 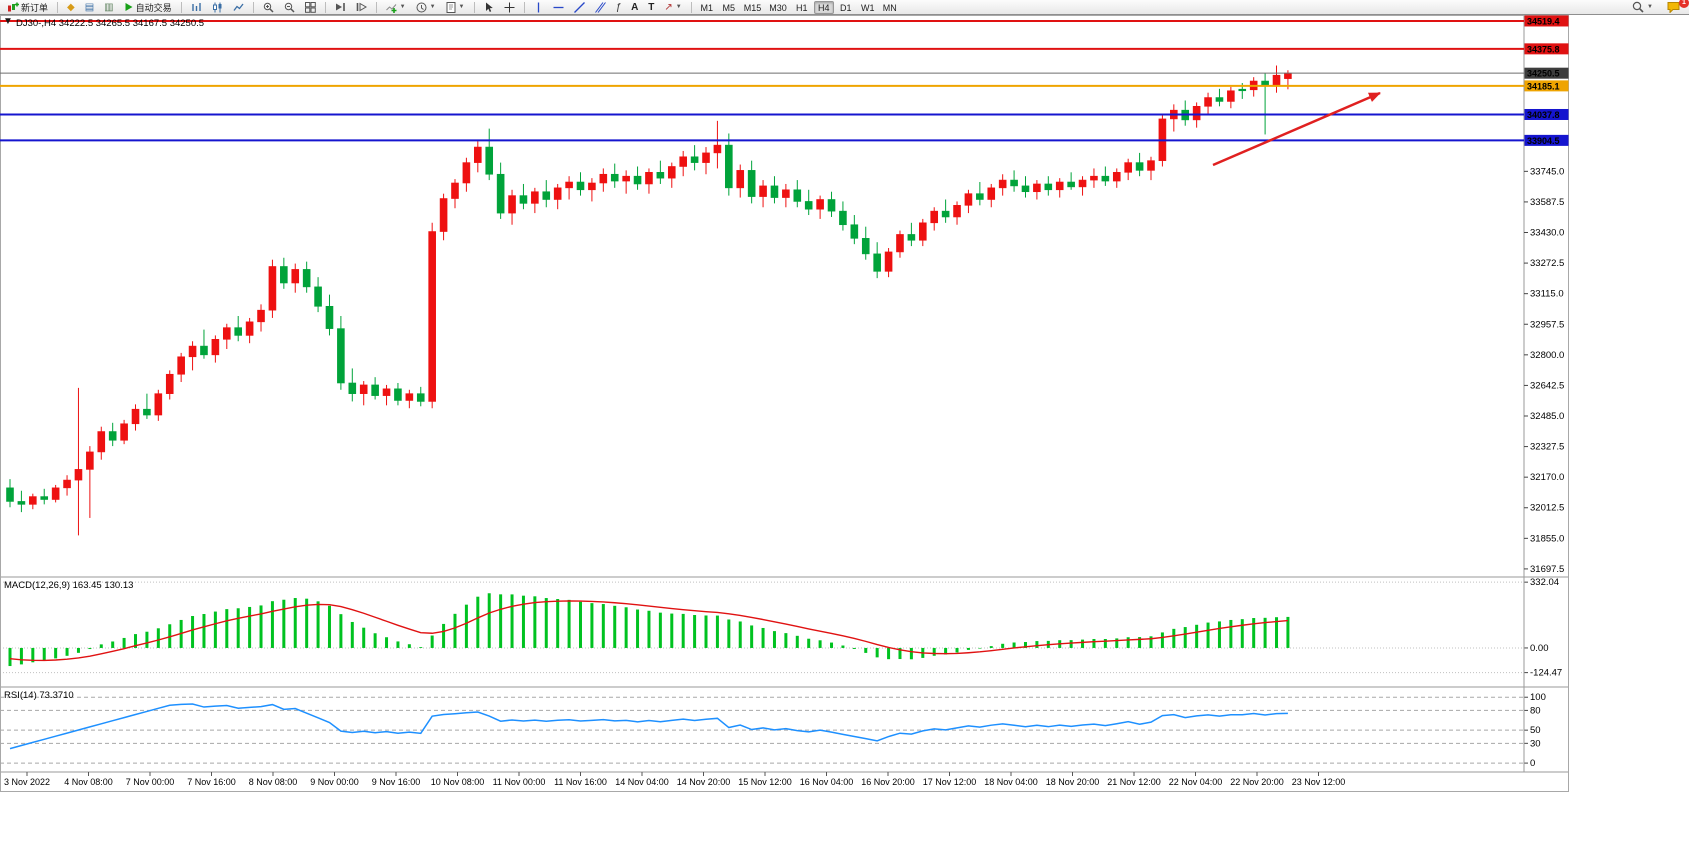 I want to click on svg-text: 32327.5, so click(x=1547, y=447).